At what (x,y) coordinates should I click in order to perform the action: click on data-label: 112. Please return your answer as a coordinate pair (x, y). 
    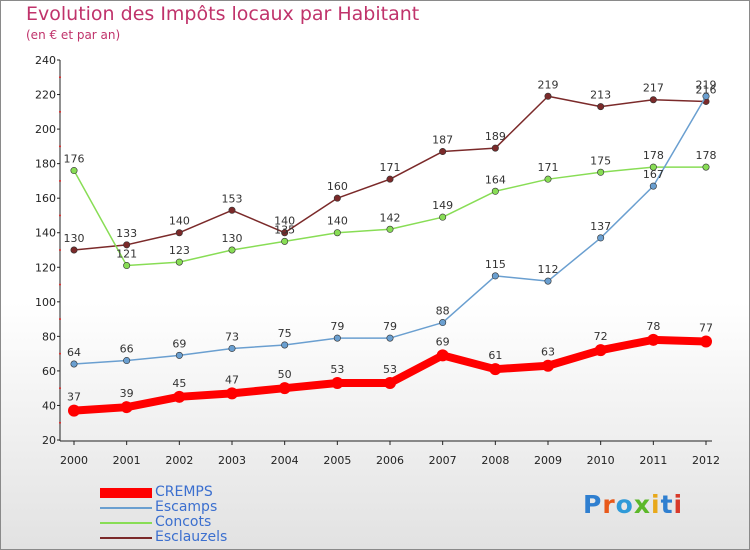
    Looking at the image, I should click on (548, 269).